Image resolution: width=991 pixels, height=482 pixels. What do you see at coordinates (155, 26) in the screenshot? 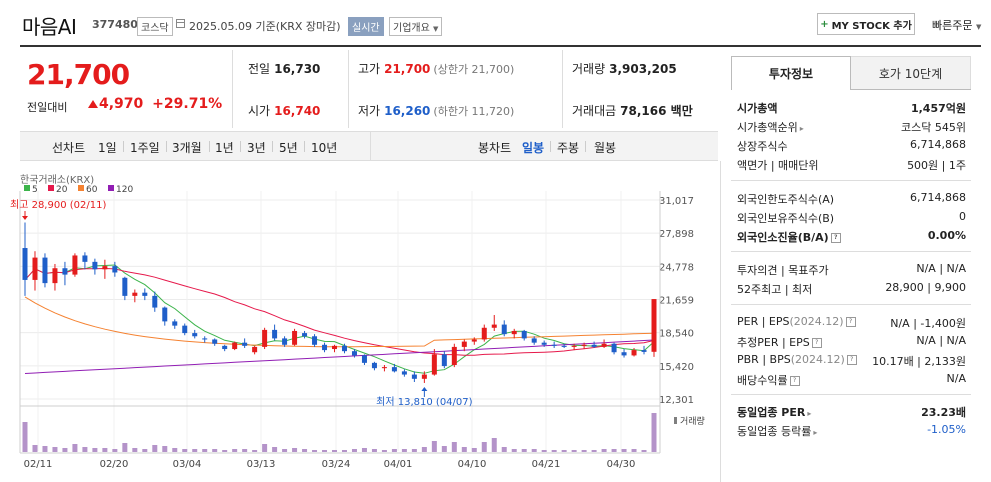
I see `market-badge: 코스닥` at bounding box center [155, 26].